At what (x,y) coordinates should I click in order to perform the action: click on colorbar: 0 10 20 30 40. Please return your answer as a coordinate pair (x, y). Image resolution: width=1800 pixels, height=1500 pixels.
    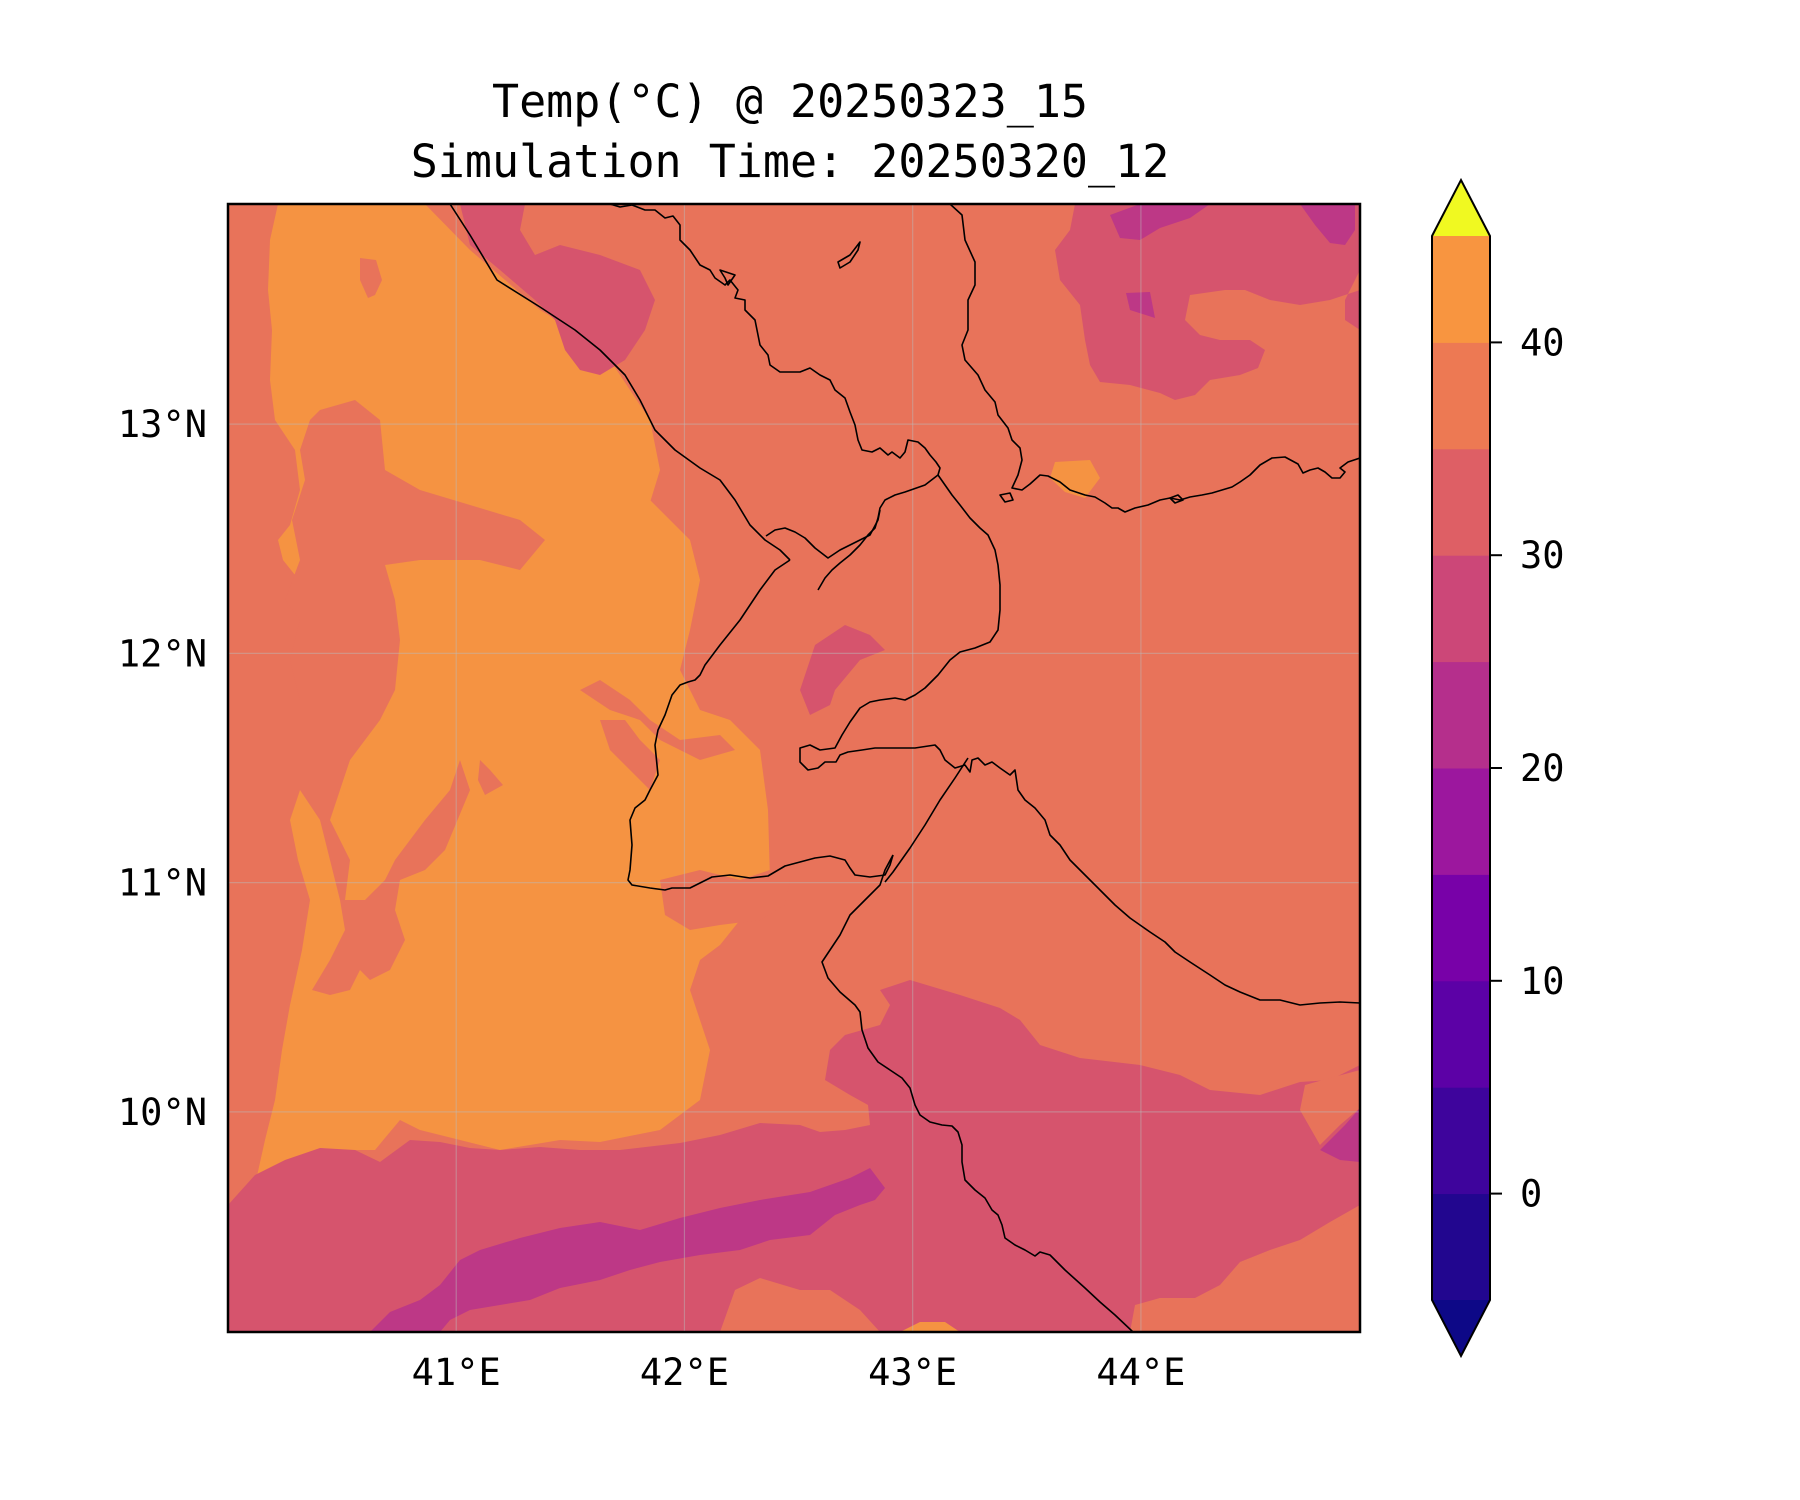
    Looking at the image, I should click on (1498, 768).